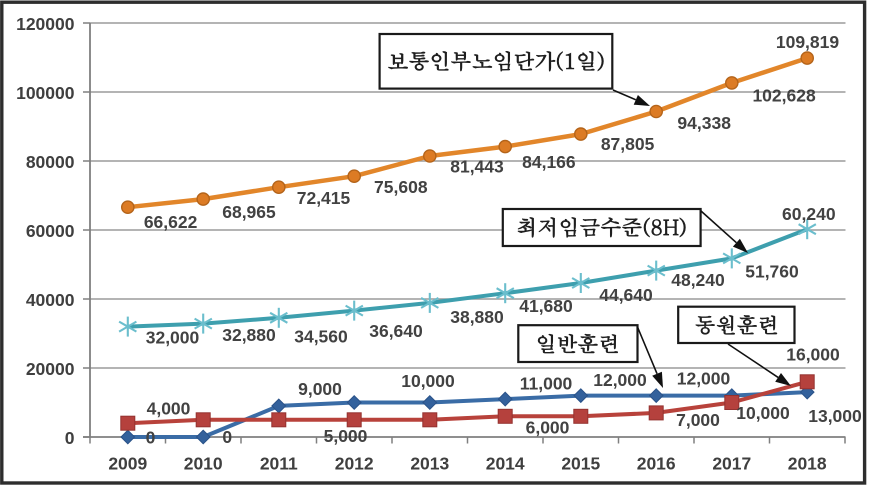  I want to click on svg-text: 32,880, so click(249, 335).